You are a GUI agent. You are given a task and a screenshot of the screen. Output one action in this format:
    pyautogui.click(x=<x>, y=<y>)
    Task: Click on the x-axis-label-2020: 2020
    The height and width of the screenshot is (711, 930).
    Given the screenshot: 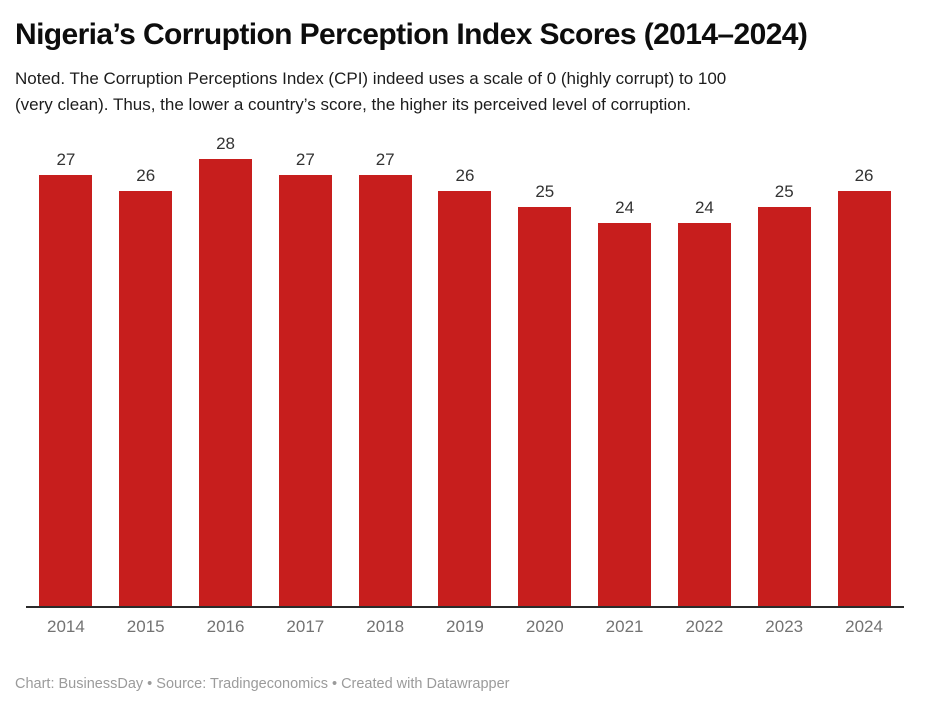 What is the action you would take?
    pyautogui.click(x=544, y=626)
    